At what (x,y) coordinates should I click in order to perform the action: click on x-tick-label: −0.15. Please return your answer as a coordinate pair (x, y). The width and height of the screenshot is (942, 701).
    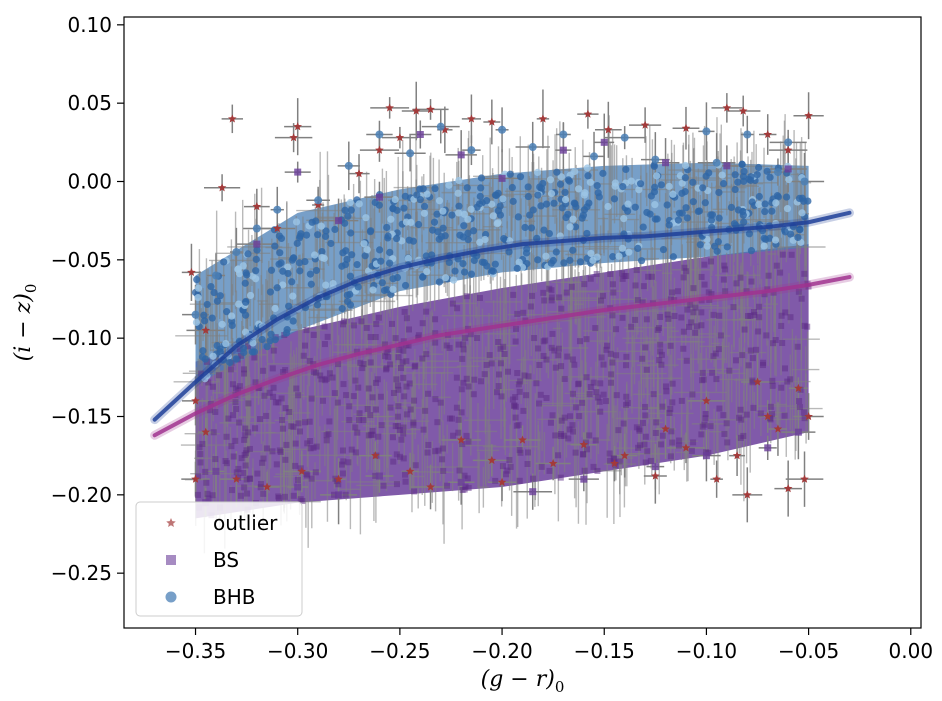
    Looking at the image, I should click on (604, 651).